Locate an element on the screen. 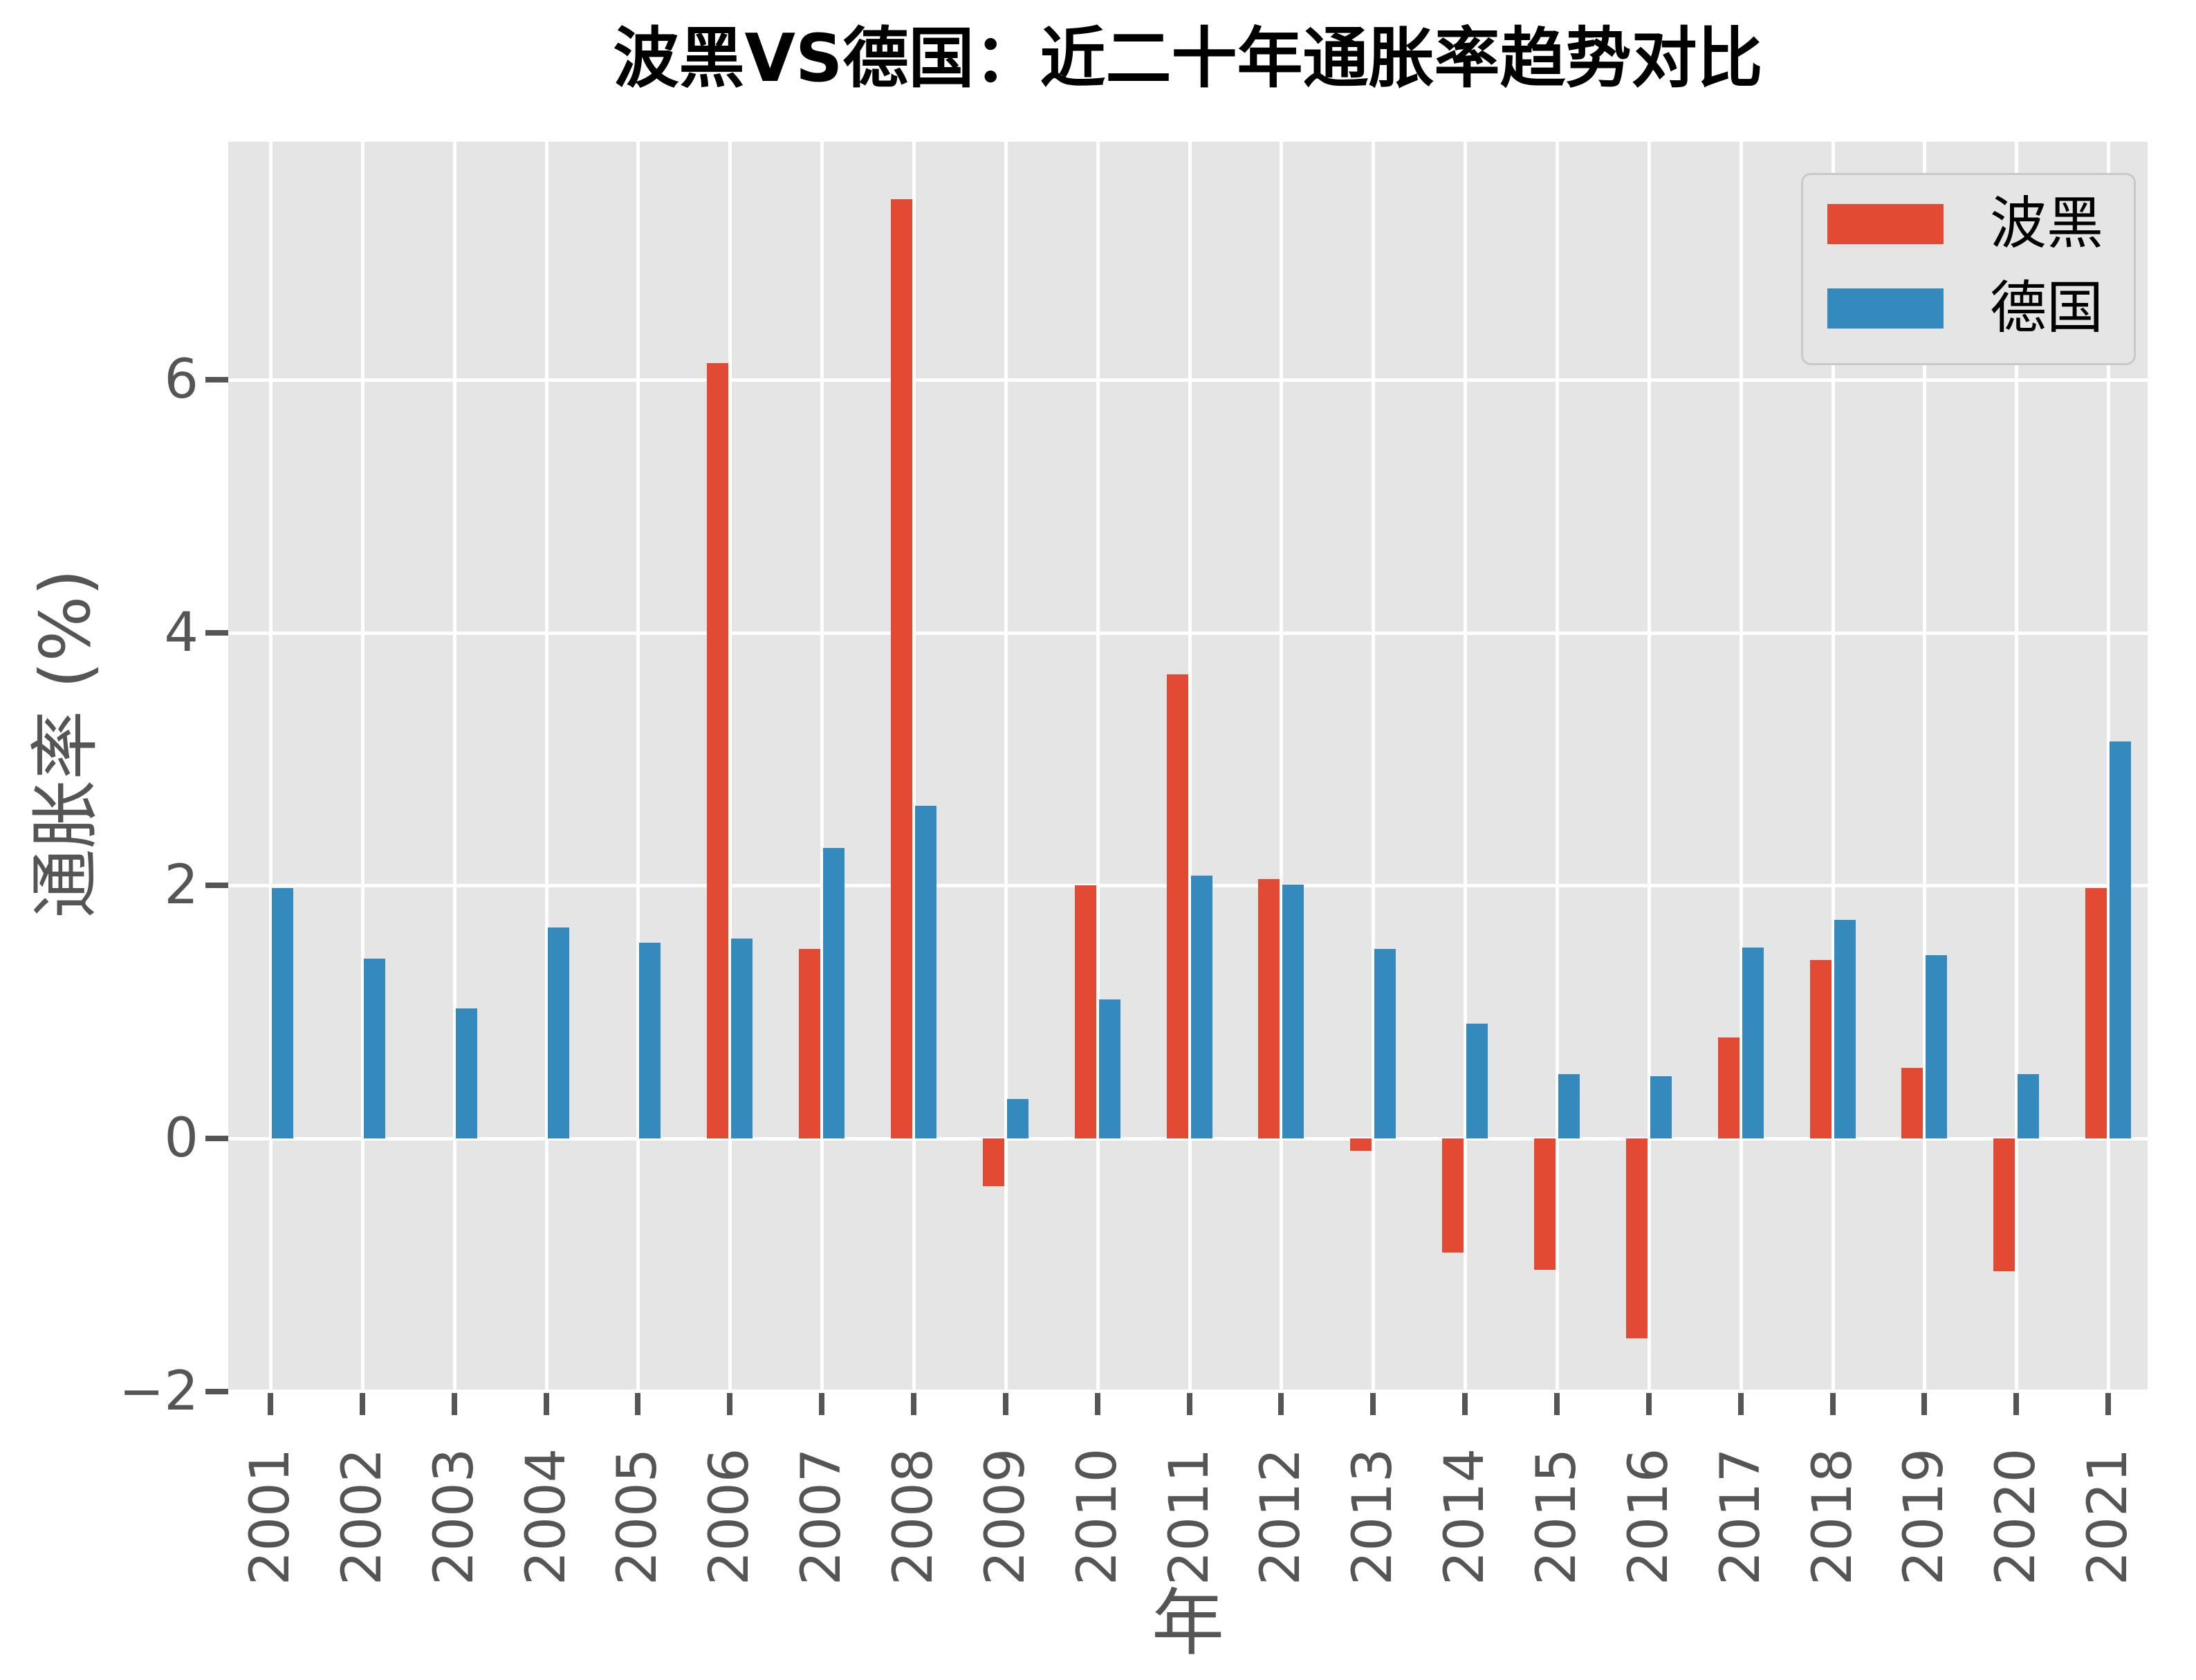  x-tick-2018 is located at coordinates (1833, 1404).